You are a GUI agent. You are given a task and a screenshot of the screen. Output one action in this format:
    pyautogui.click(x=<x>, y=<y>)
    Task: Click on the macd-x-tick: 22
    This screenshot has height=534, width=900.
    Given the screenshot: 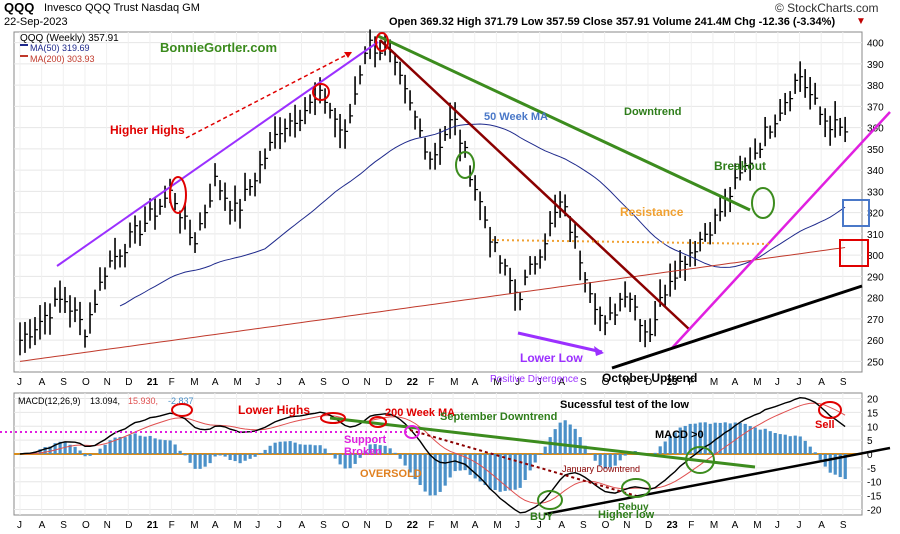 What is the action you would take?
    pyautogui.click(x=413, y=525)
    